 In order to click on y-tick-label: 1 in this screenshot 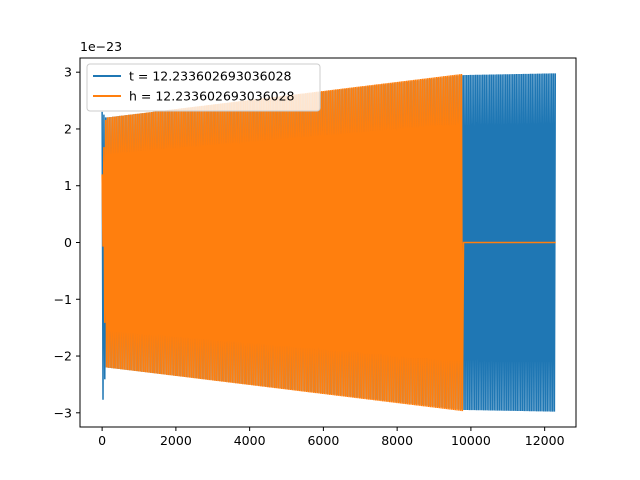, I will do `click(68, 185)`.